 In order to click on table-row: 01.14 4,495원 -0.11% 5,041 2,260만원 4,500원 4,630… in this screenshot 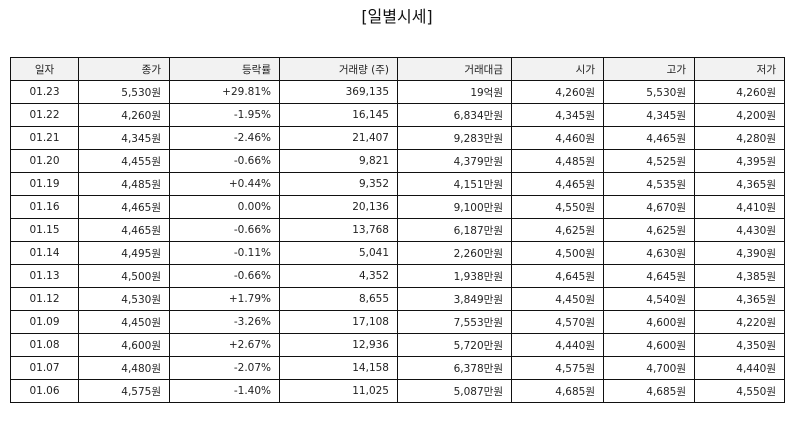, I will do `click(397, 253)`.